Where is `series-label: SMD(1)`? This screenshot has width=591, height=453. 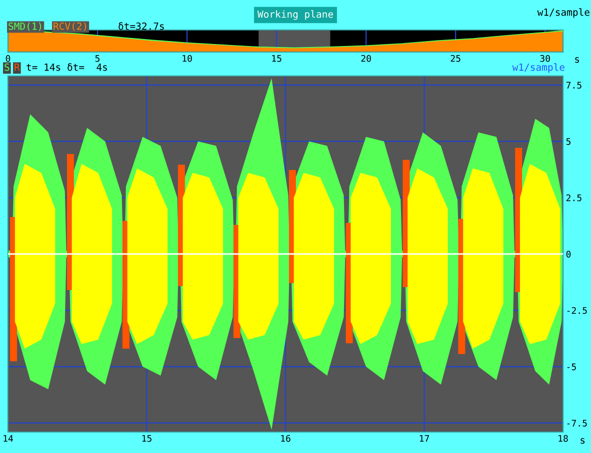
series-label: SMD(1) is located at coordinates (25, 26).